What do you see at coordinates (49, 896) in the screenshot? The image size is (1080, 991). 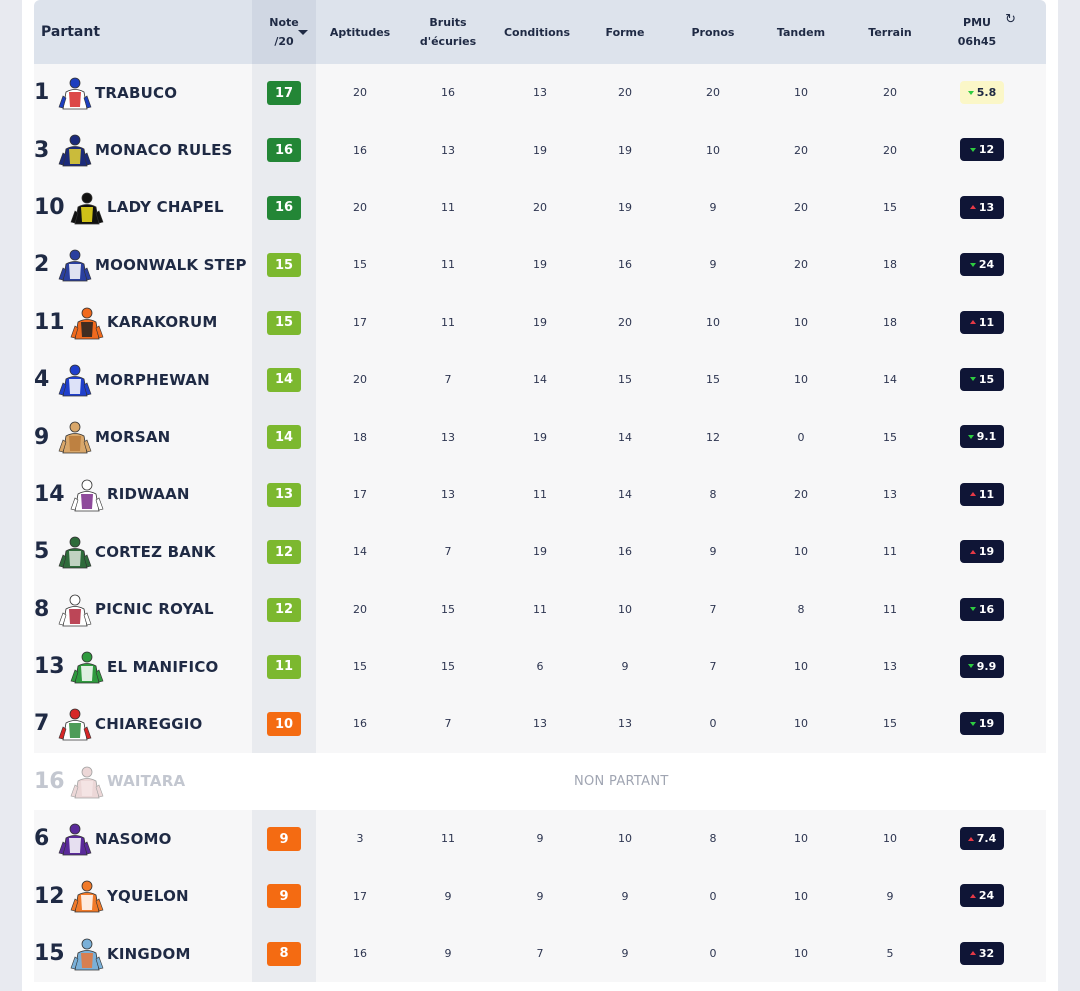 I see `runner-number: 12` at bounding box center [49, 896].